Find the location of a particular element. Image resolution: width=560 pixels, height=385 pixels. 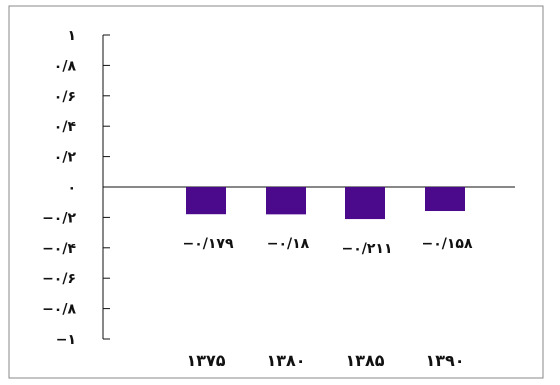

y-tick-label: ۰ is located at coordinates (71, 188).